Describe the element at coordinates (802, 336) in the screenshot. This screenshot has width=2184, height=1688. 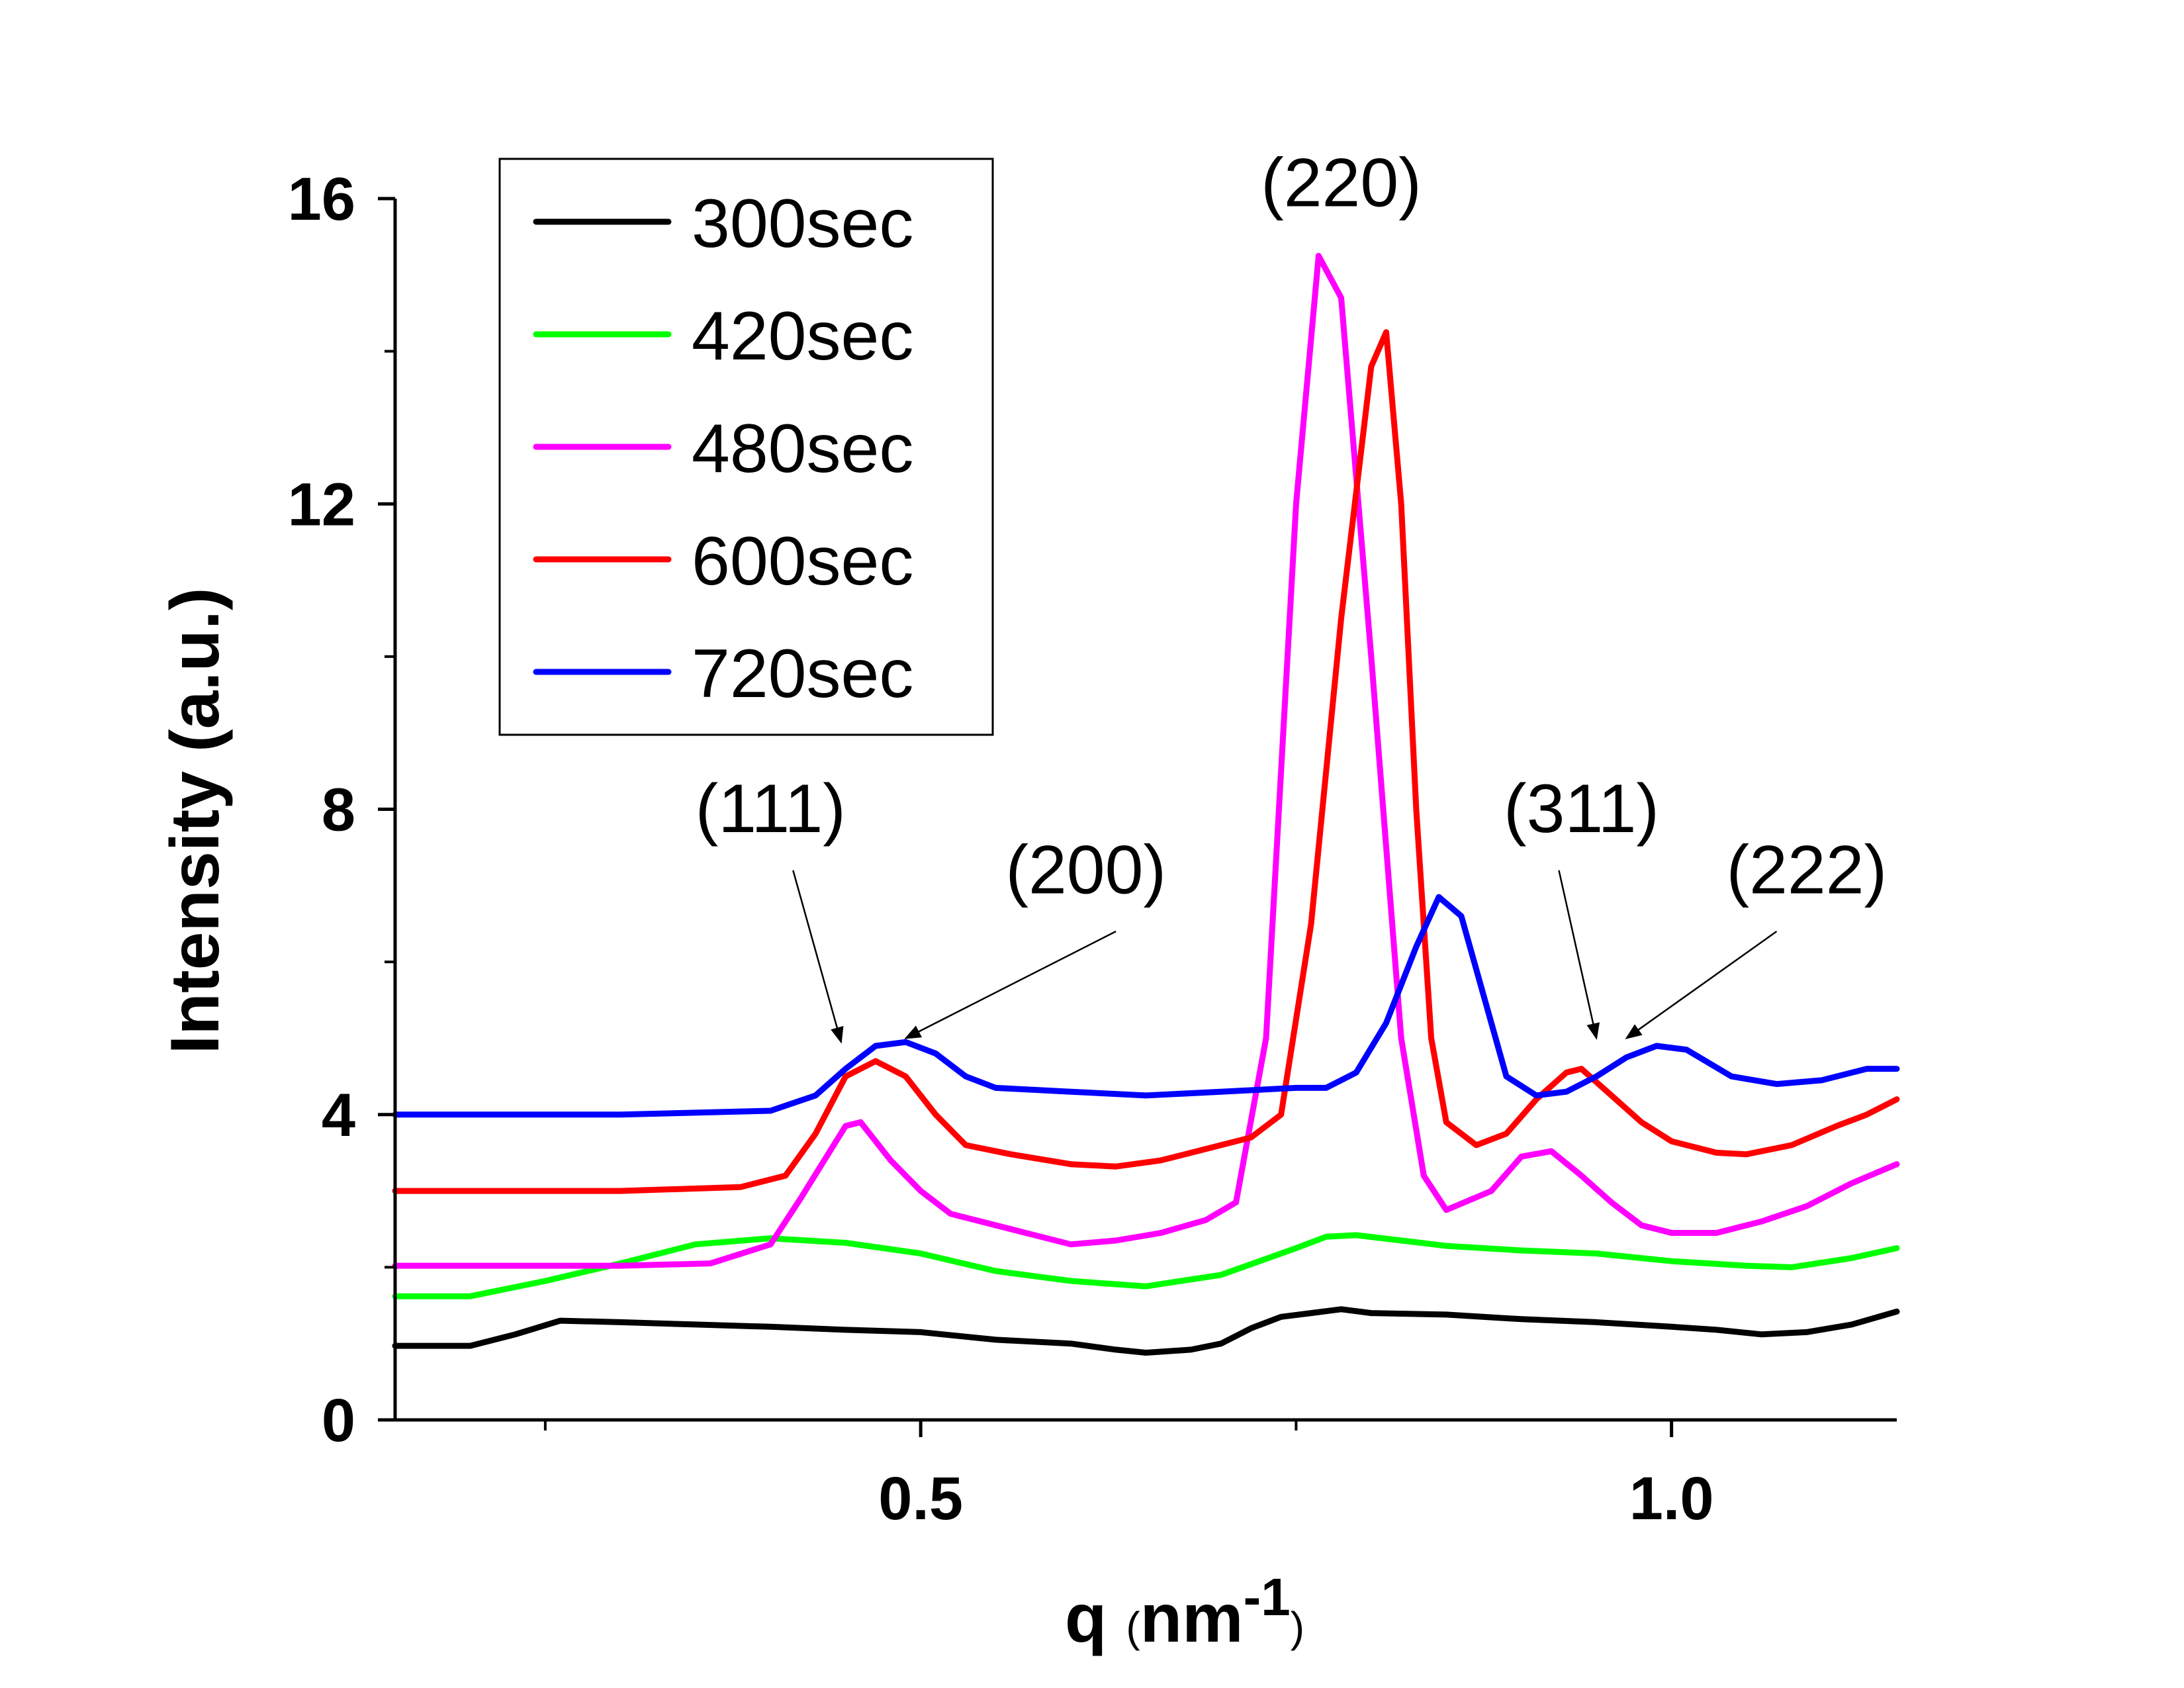
I see `legend-entry-label: 420sec` at that location.